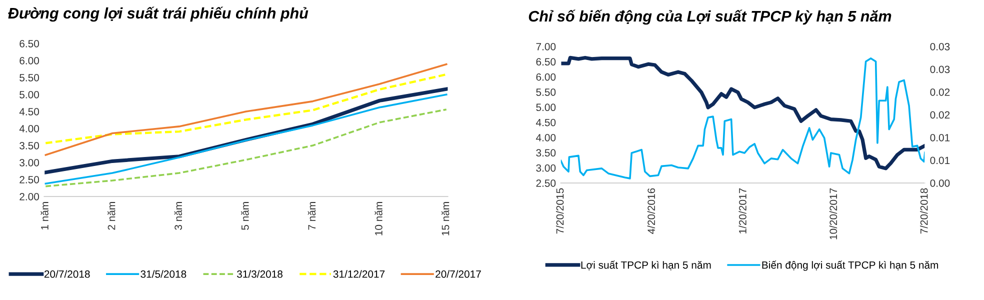 The width and height of the screenshot is (984, 300). What do you see at coordinates (178, 216) in the screenshot?
I see `x-tick-label: 3 năm` at bounding box center [178, 216].